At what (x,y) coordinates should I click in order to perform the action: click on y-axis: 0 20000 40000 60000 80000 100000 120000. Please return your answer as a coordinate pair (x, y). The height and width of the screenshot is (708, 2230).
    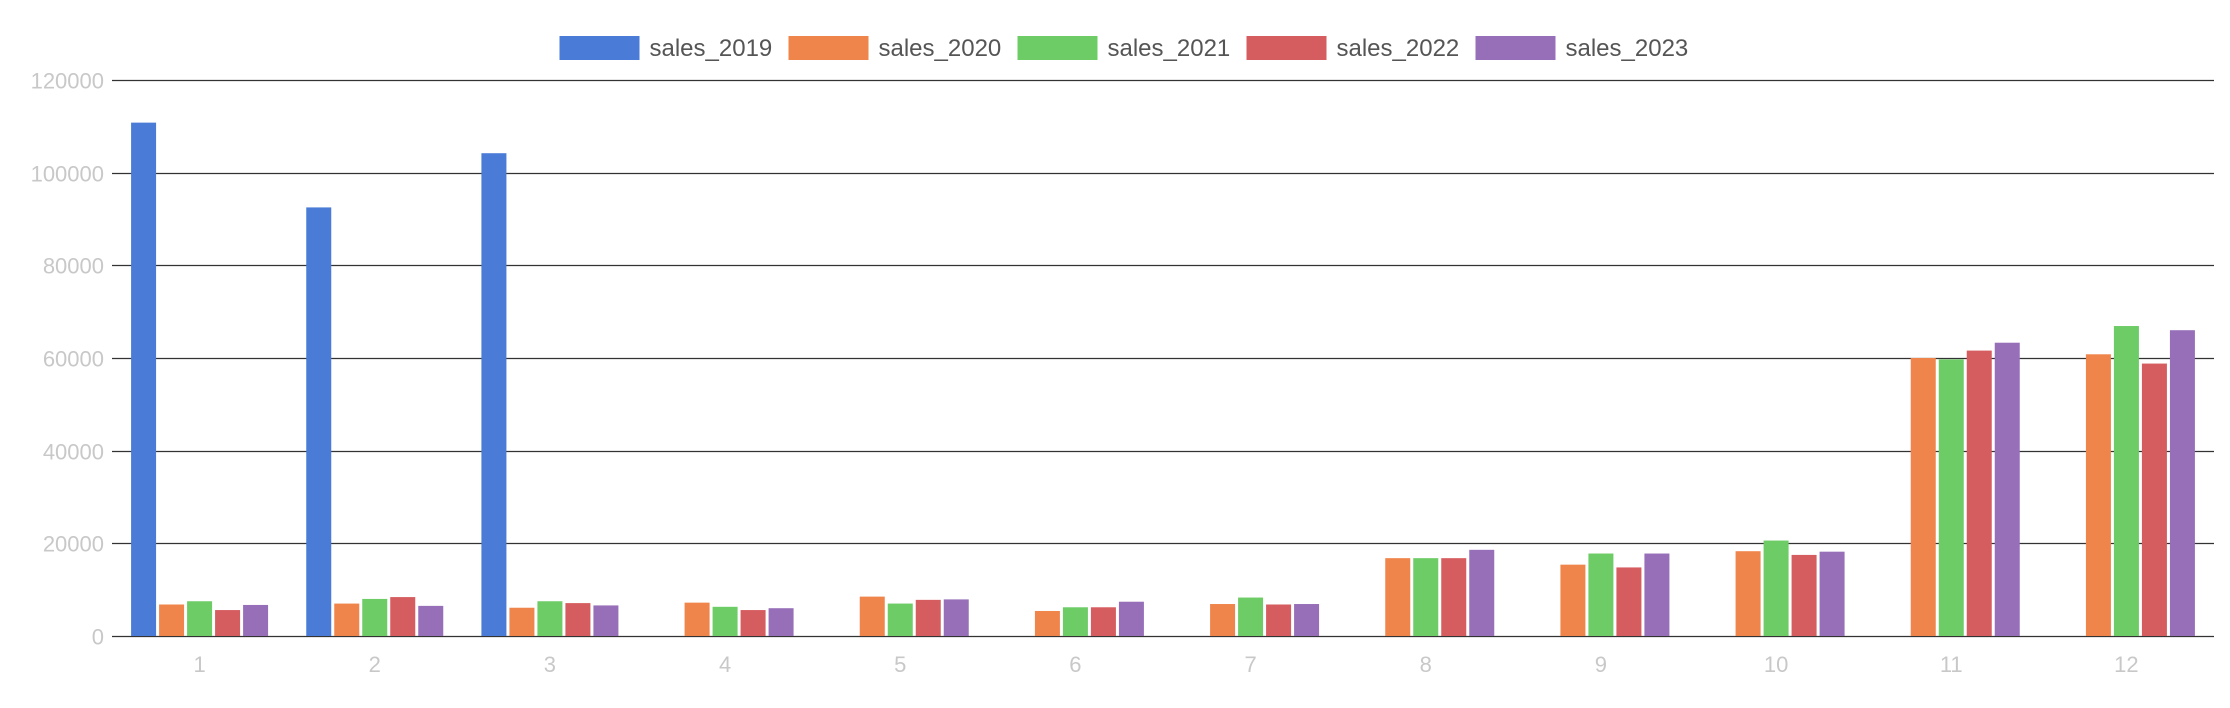
    Looking at the image, I should click on (67, 359).